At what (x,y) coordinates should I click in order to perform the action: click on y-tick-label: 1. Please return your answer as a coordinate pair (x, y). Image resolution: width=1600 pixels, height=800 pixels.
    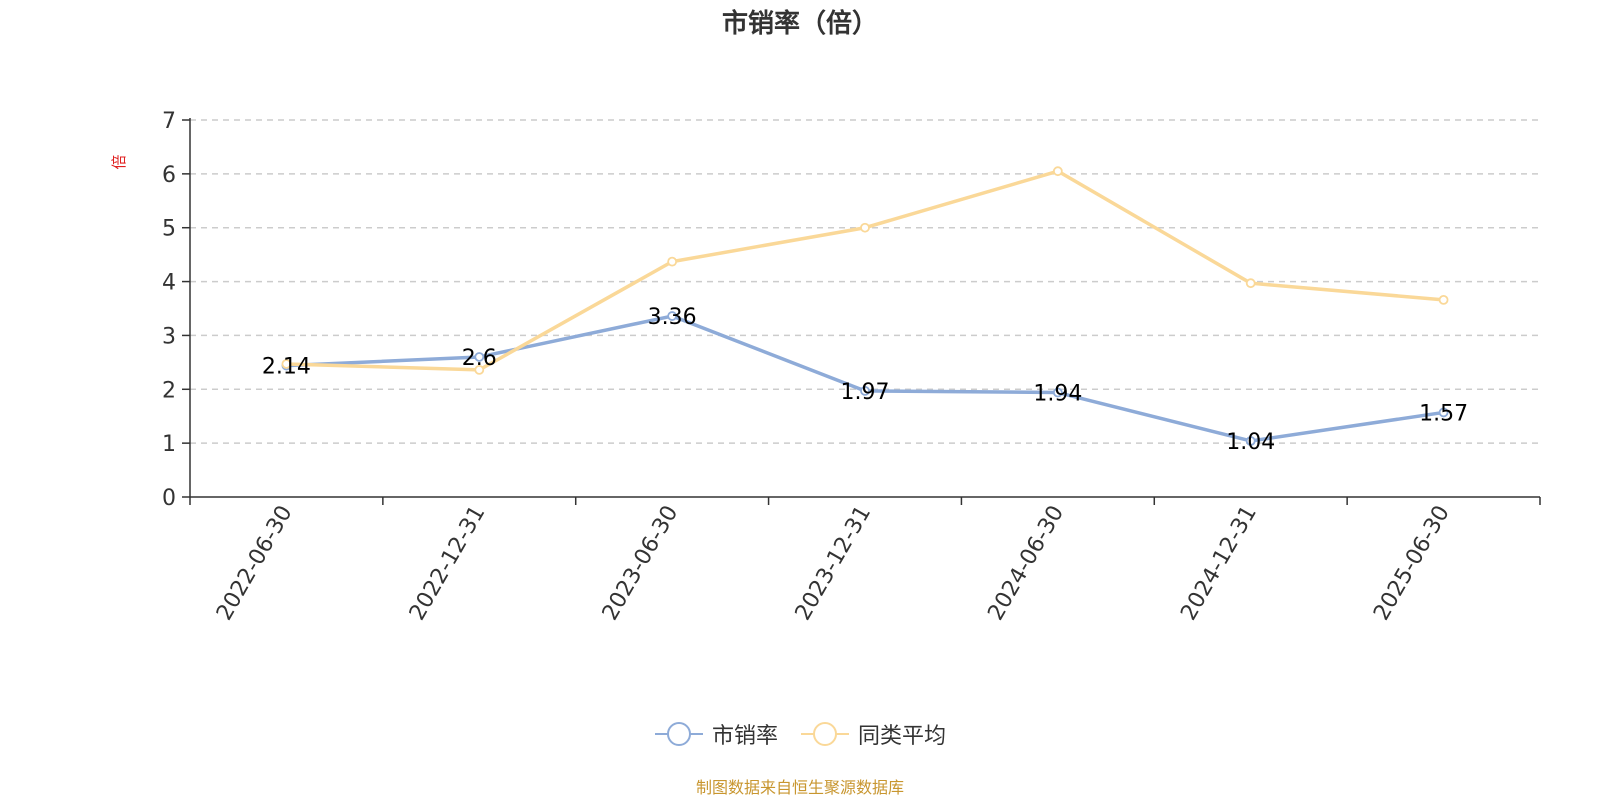
    Looking at the image, I should click on (169, 444).